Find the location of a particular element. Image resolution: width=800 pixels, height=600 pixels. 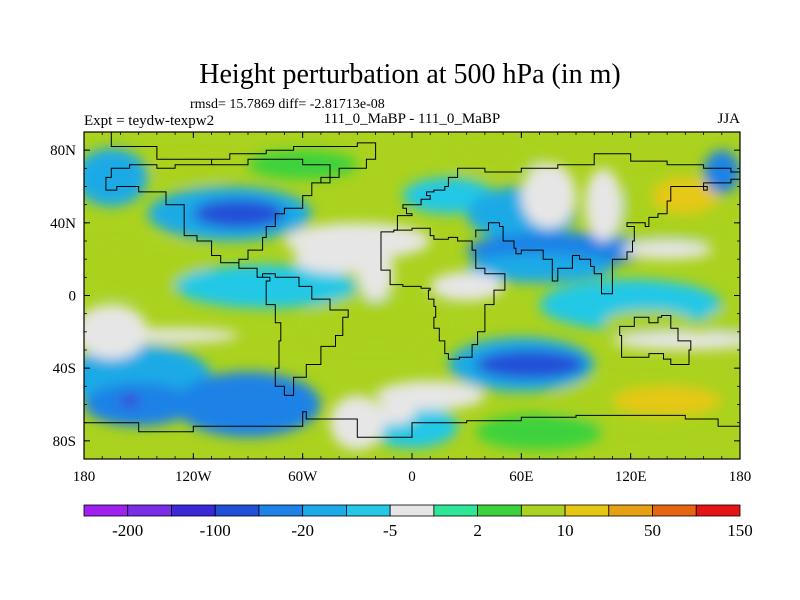

x-tick-label-3: 0 is located at coordinates (412, 477).